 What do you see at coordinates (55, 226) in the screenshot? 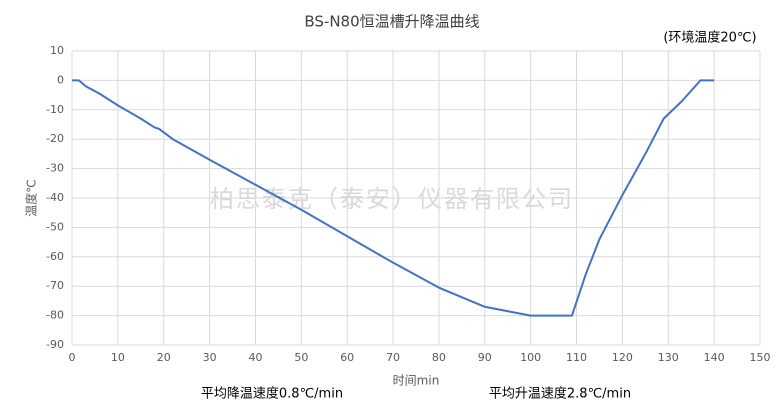
I see `y-tick-label: -50` at bounding box center [55, 226].